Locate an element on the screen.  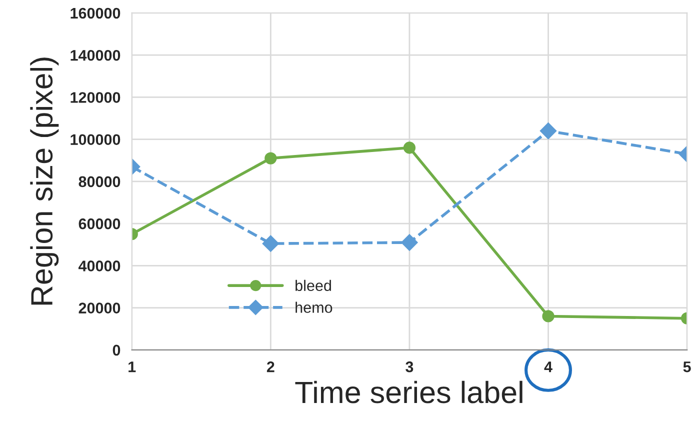
x-tick-label: 3 is located at coordinates (410, 366).